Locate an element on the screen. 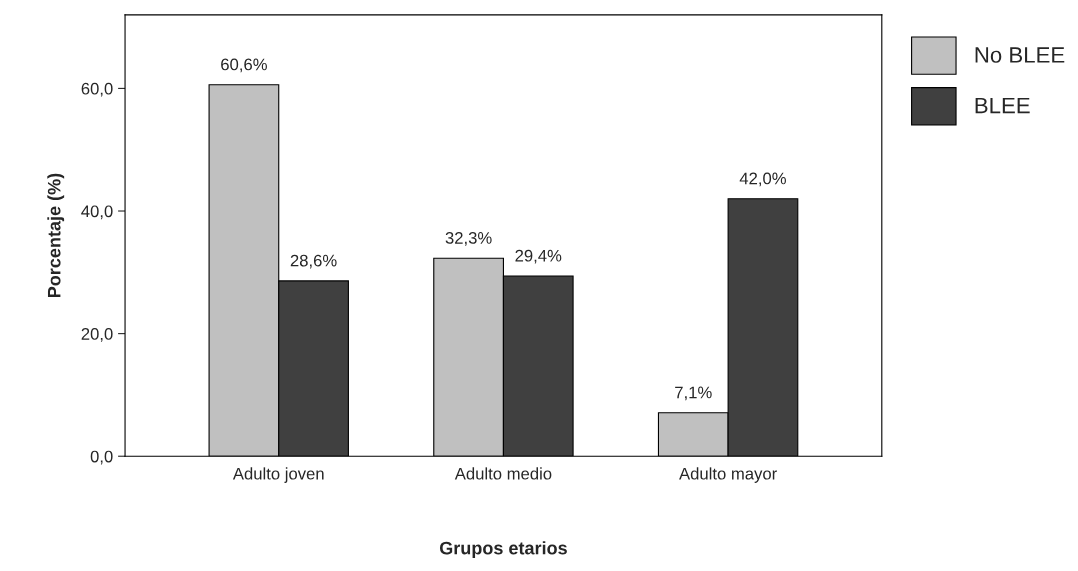 This screenshot has height=571, width=1078. data-label: 42,0% is located at coordinates (762, 179).